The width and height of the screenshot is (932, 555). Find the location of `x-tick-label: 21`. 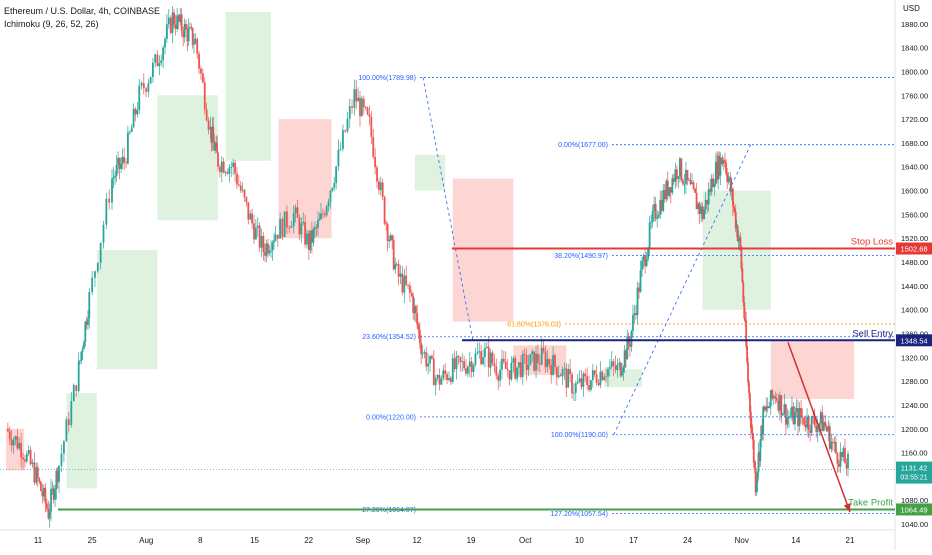

x-tick-label: 21 is located at coordinates (850, 540).